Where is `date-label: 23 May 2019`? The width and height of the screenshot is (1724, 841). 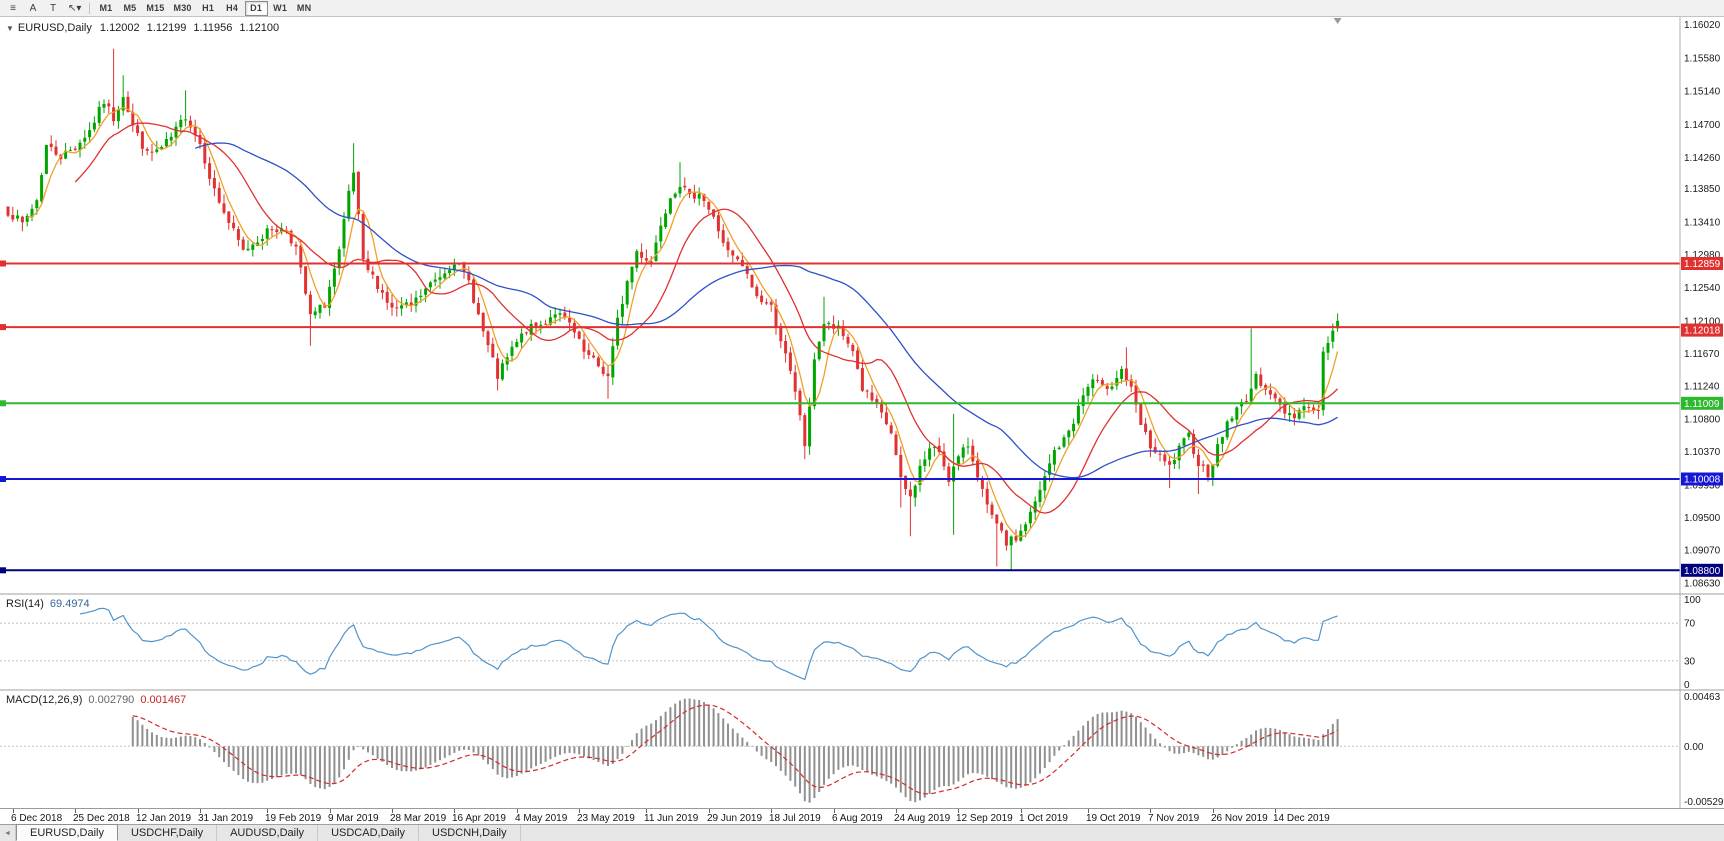 date-label: 23 May 2019 is located at coordinates (606, 818).